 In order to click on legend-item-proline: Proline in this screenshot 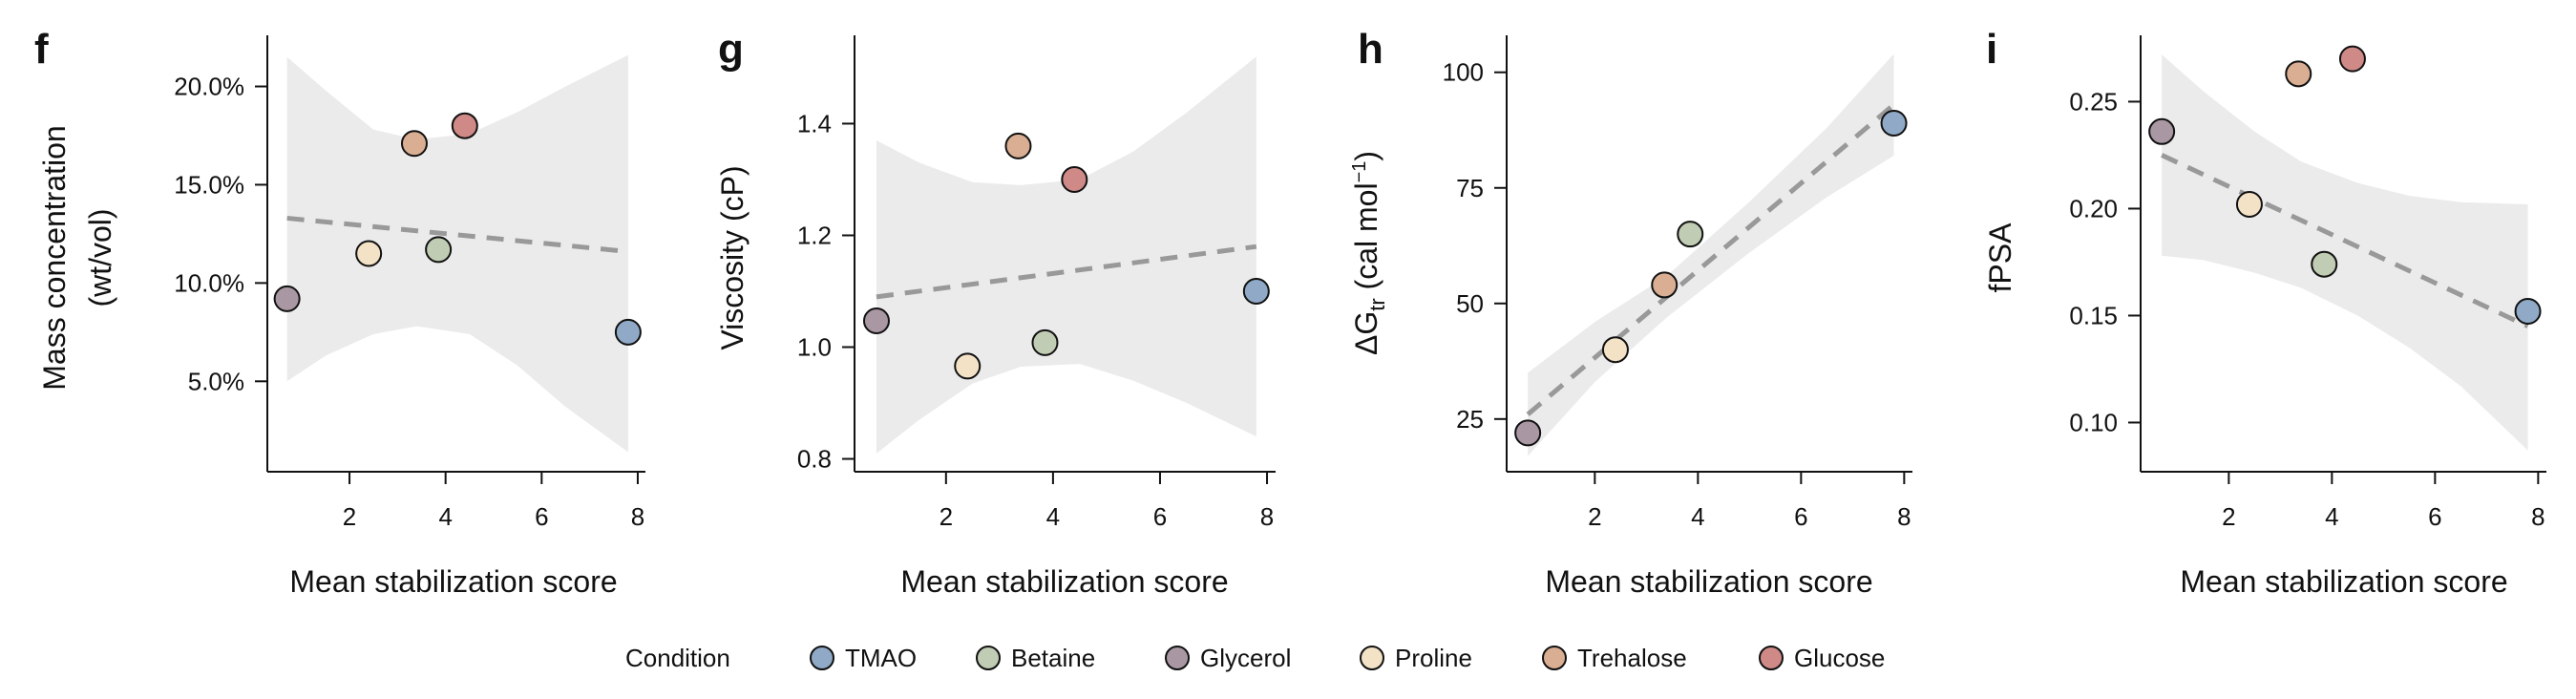, I will do `click(1416, 658)`.